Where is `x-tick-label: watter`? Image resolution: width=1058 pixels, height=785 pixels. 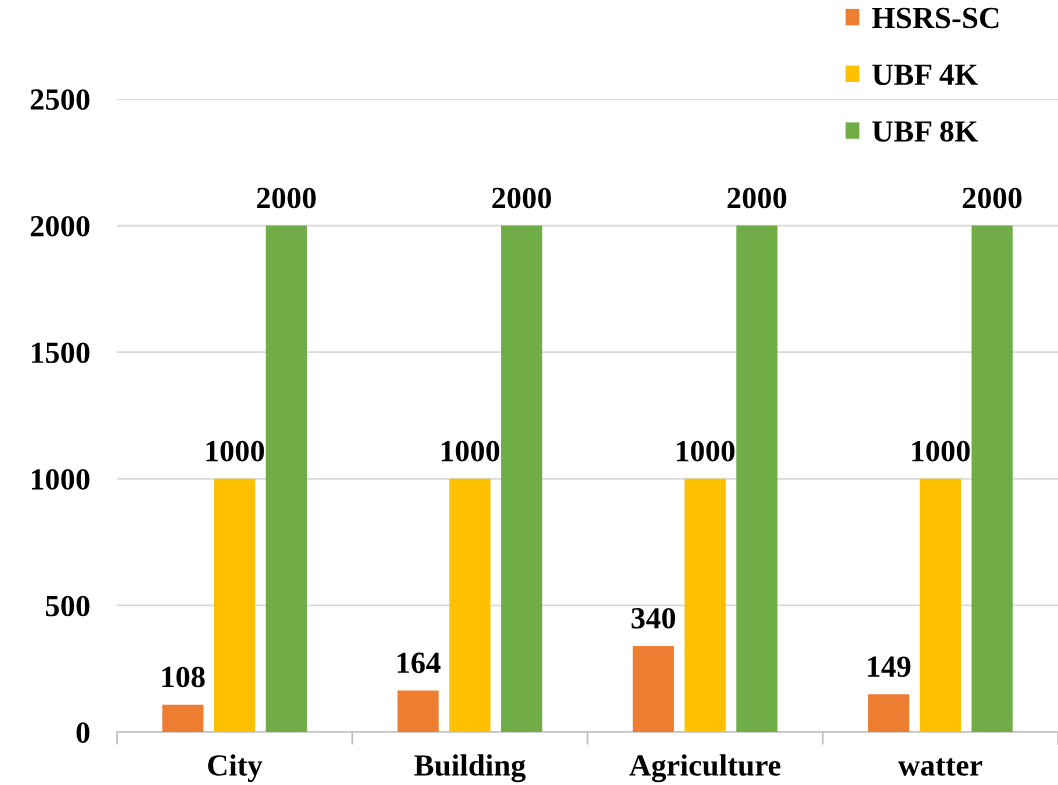
x-tick-label: watter is located at coordinates (940, 767).